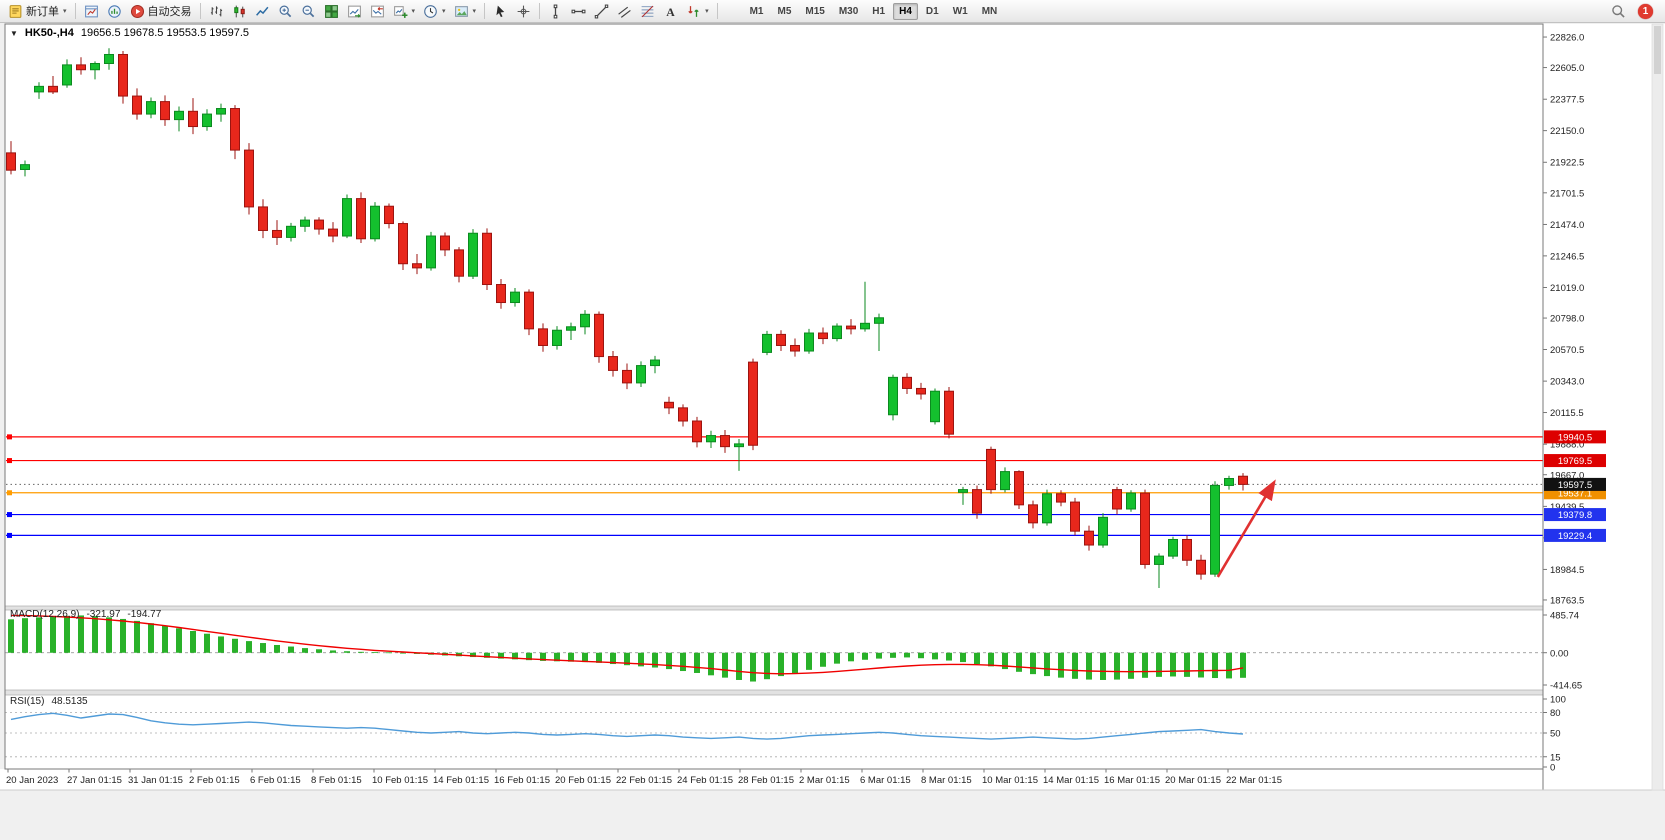  What do you see at coordinates (1645, 11) in the screenshot?
I see `notification-badge: 1` at bounding box center [1645, 11].